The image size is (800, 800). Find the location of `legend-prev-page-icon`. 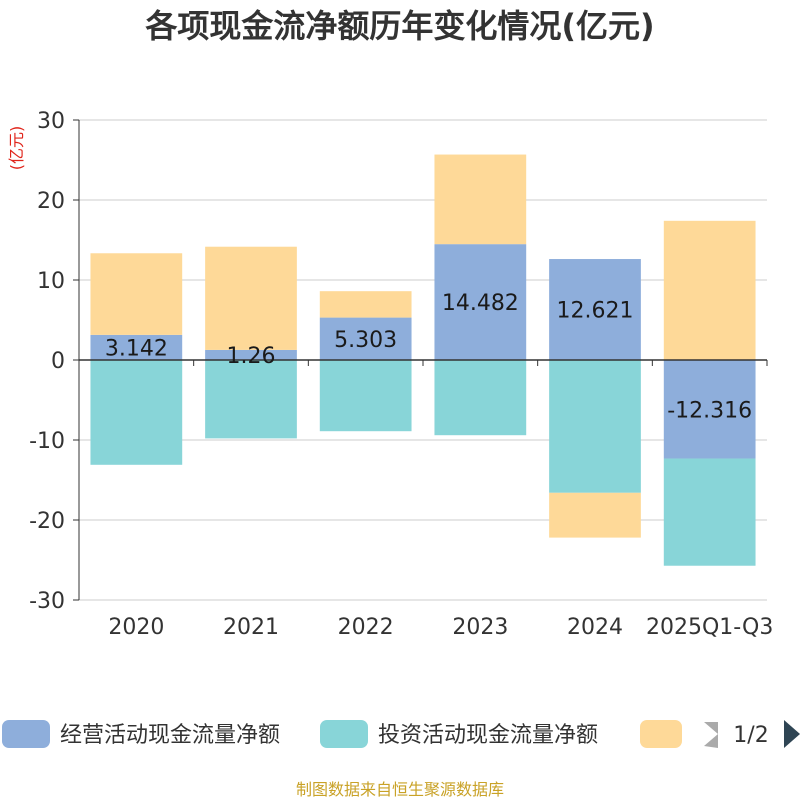

legend-prev-page-icon is located at coordinates (711, 735).